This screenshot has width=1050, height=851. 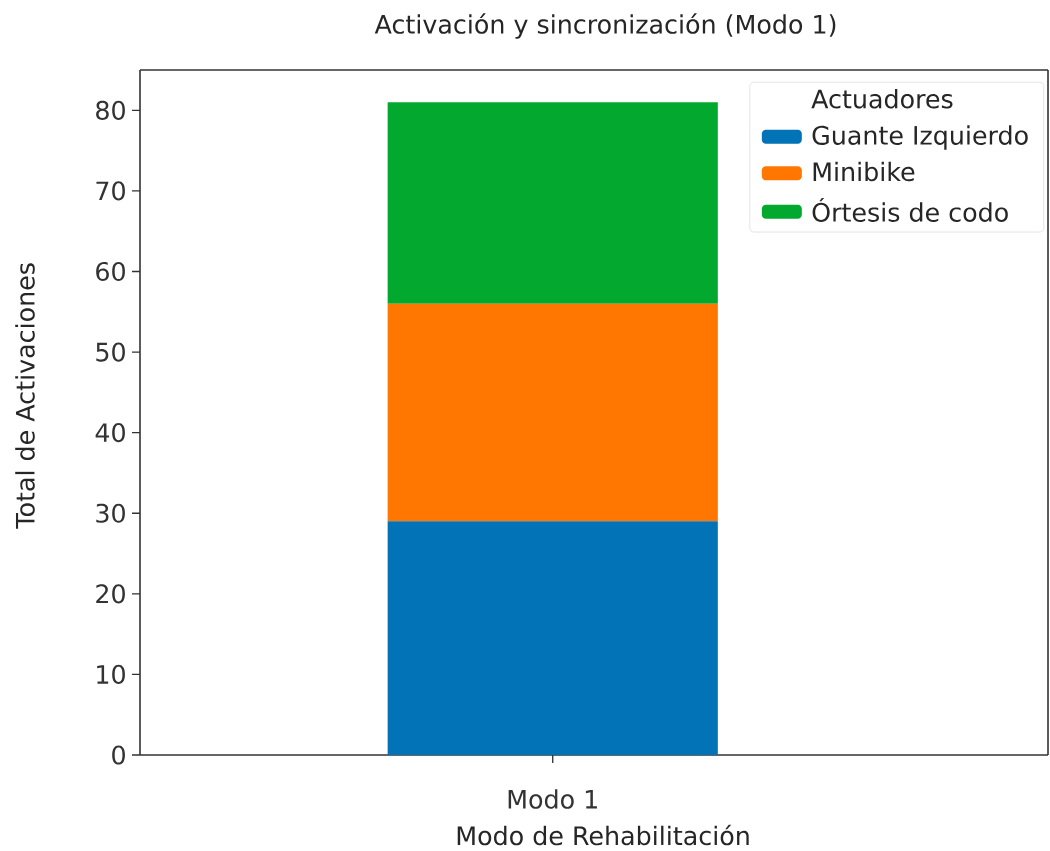 What do you see at coordinates (882, 98) in the screenshot?
I see `legend-title: Actuadores` at bounding box center [882, 98].